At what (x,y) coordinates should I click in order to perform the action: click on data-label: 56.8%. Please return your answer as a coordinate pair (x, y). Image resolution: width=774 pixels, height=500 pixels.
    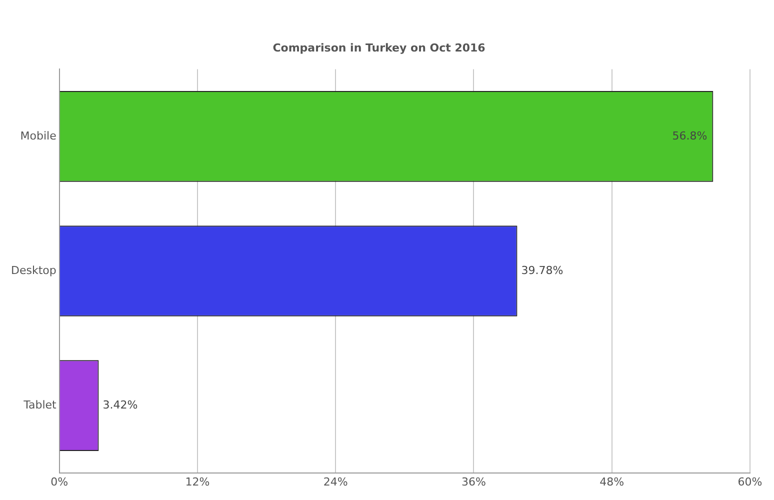
    Looking at the image, I should click on (690, 135).